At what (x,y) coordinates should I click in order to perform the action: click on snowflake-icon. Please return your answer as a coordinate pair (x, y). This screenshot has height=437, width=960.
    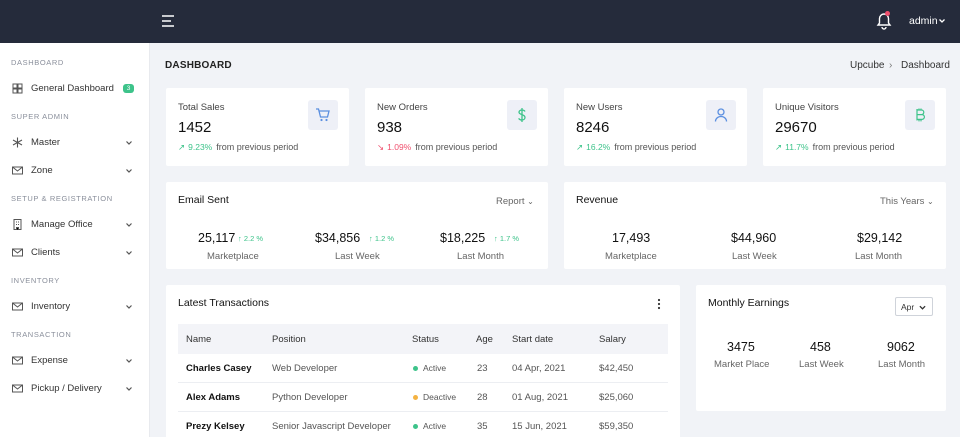
    Looking at the image, I should click on (17, 142).